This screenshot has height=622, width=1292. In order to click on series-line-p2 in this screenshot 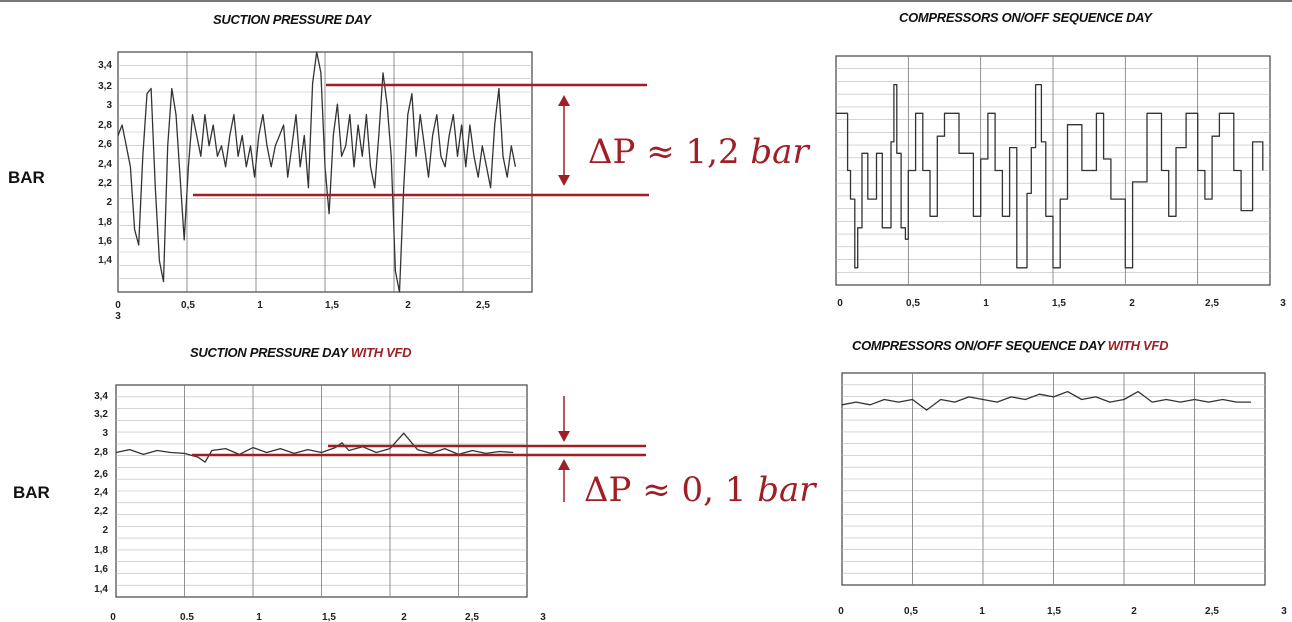, I will do `click(1050, 176)`.